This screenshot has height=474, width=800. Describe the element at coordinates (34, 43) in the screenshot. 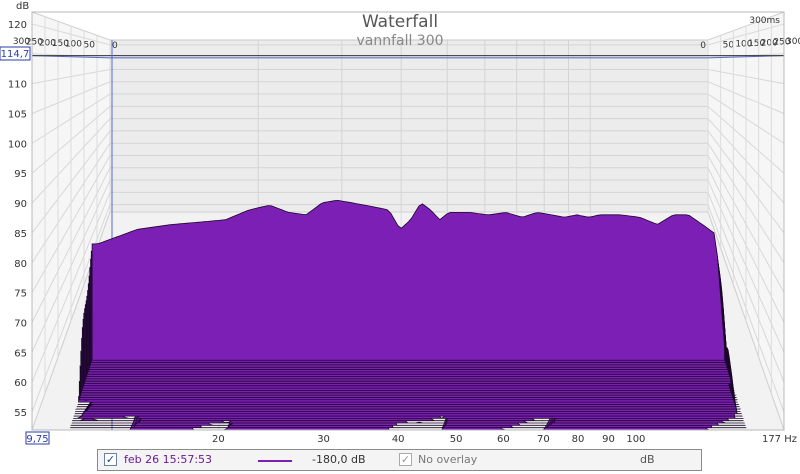

I see `time-tick-label-left: 250` at that location.